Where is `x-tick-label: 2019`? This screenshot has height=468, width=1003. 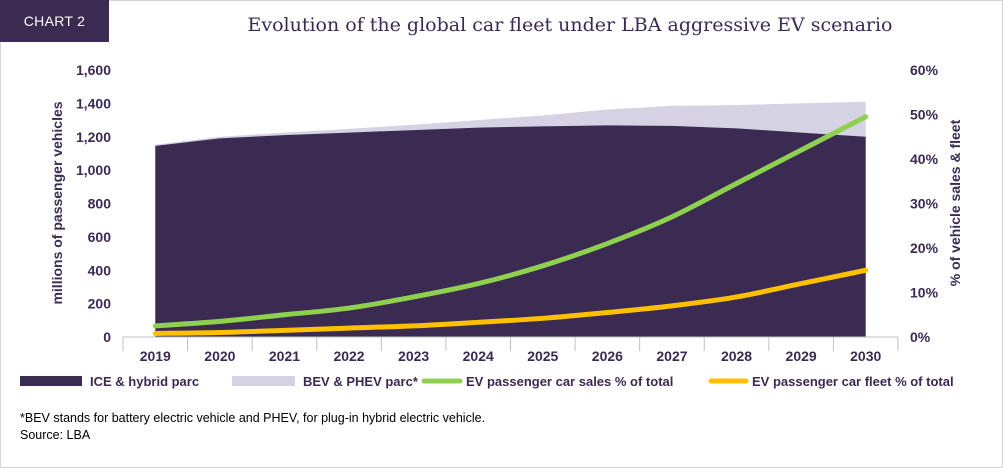 x-tick-label: 2019 is located at coordinates (155, 356).